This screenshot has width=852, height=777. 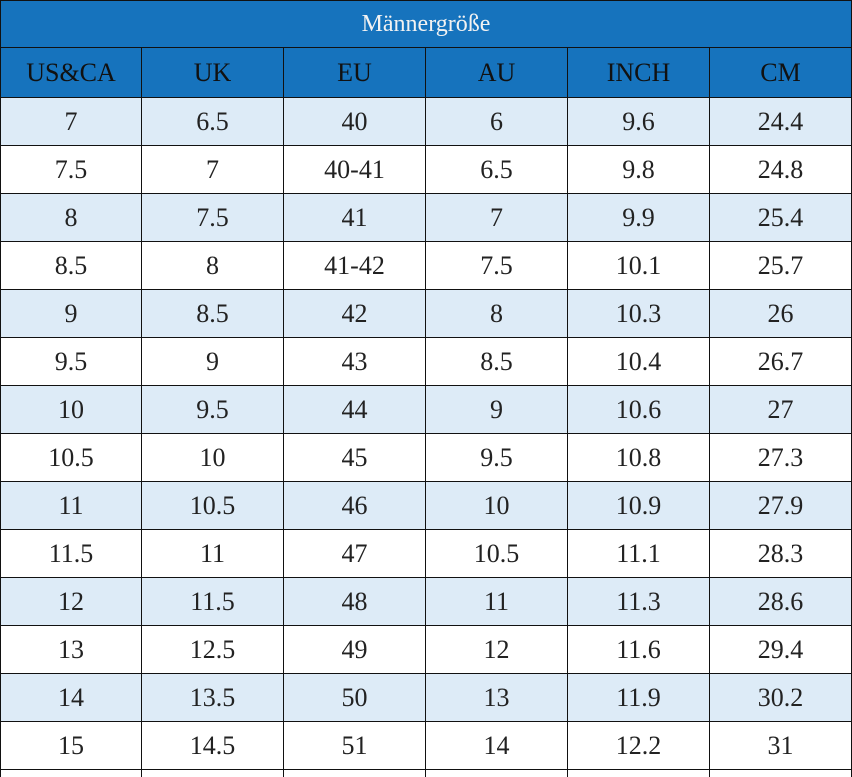 I want to click on table-cell: 14.5, so click(x=213, y=746).